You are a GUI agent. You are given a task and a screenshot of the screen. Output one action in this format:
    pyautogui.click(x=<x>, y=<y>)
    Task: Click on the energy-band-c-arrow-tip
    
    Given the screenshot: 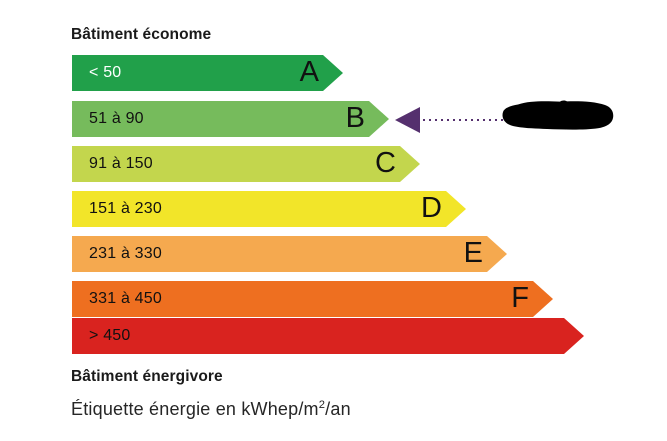 What is the action you would take?
    pyautogui.click(x=410, y=164)
    